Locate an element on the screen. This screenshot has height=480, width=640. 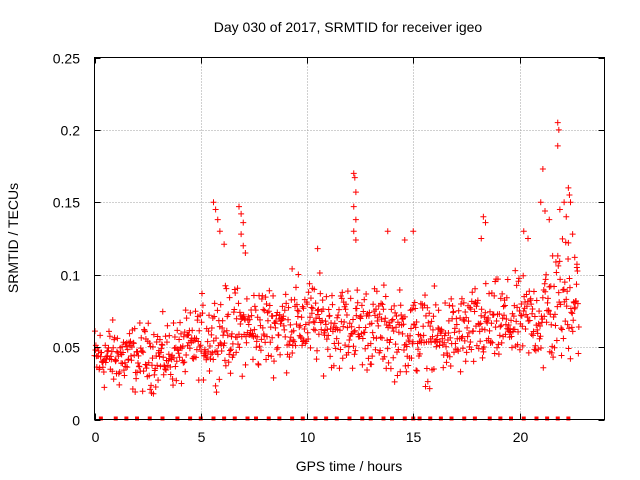
y-tick-label: 0.2 is located at coordinates (71, 131).